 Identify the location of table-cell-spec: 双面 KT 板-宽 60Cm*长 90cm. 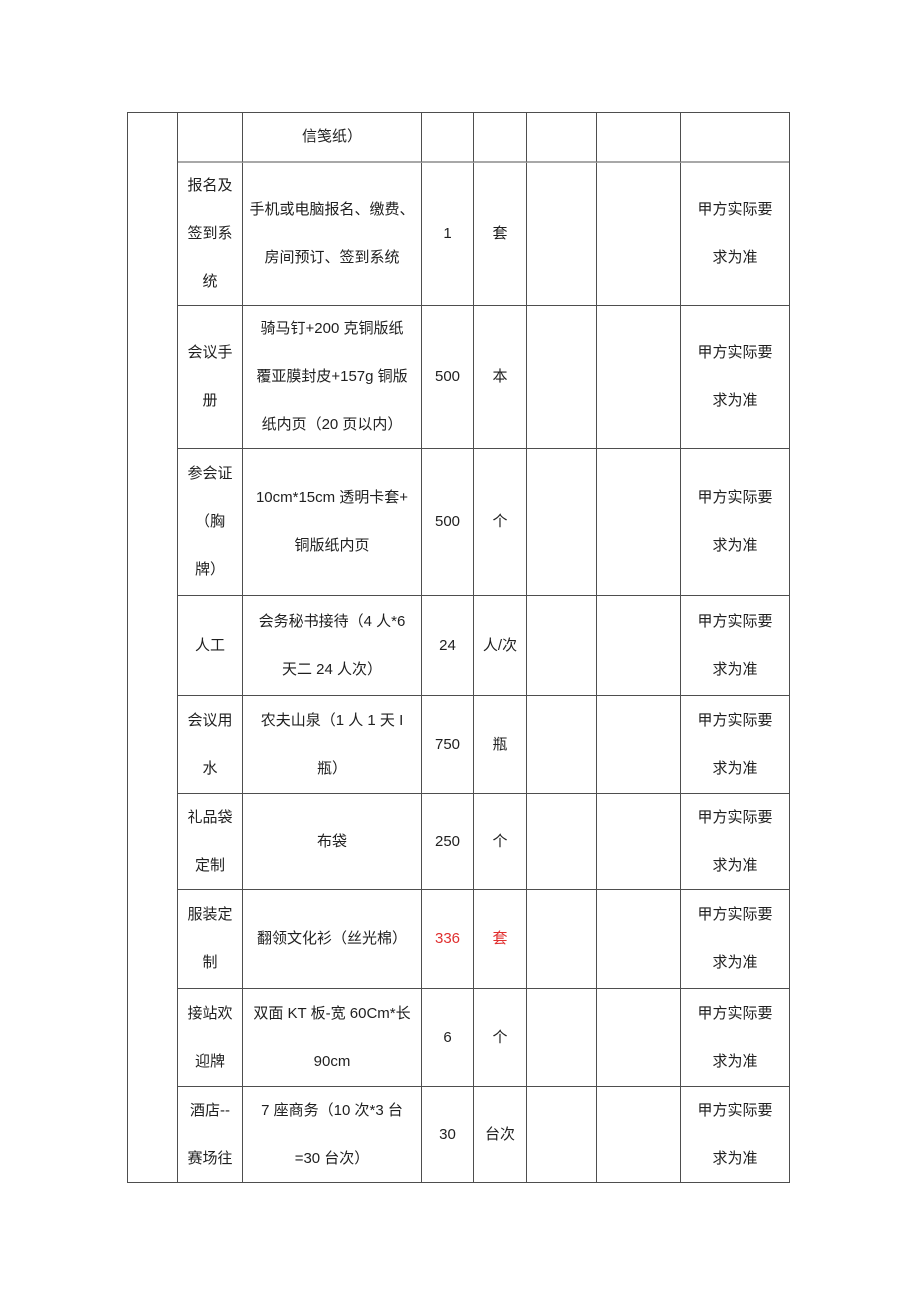
(332, 1038).